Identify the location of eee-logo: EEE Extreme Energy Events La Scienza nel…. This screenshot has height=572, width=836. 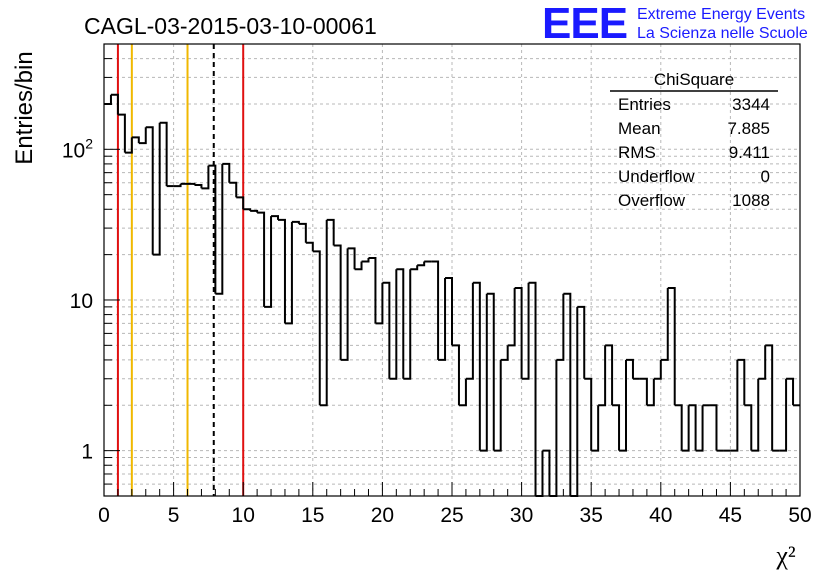
(675, 24).